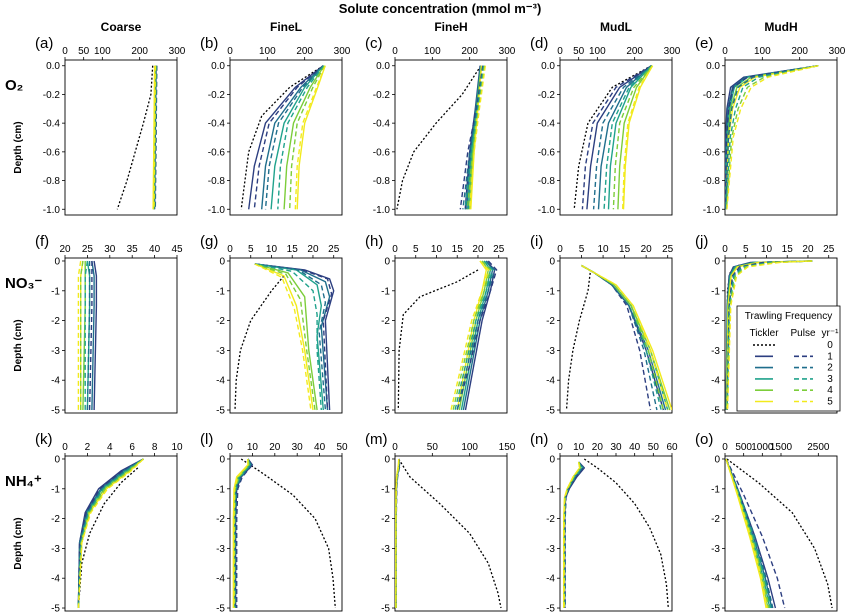 This screenshot has height=615, width=850. Describe the element at coordinates (746, 249) in the screenshot. I see `x-tick-label: 5` at that location.